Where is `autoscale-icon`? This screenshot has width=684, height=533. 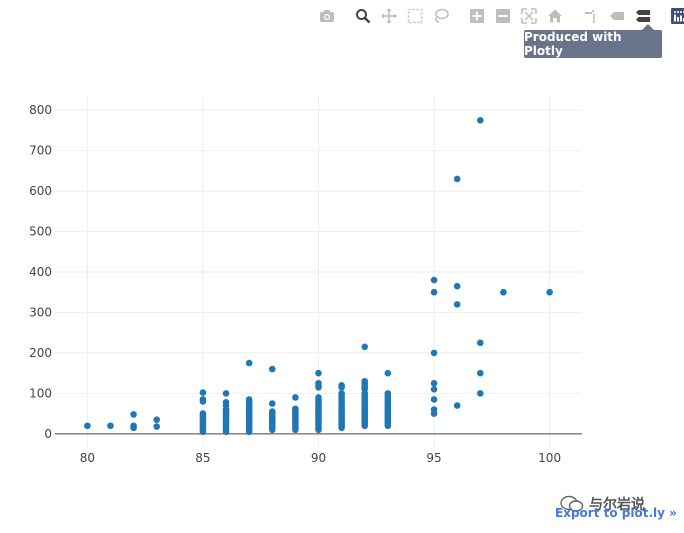 autoscale-icon is located at coordinates (529, 16).